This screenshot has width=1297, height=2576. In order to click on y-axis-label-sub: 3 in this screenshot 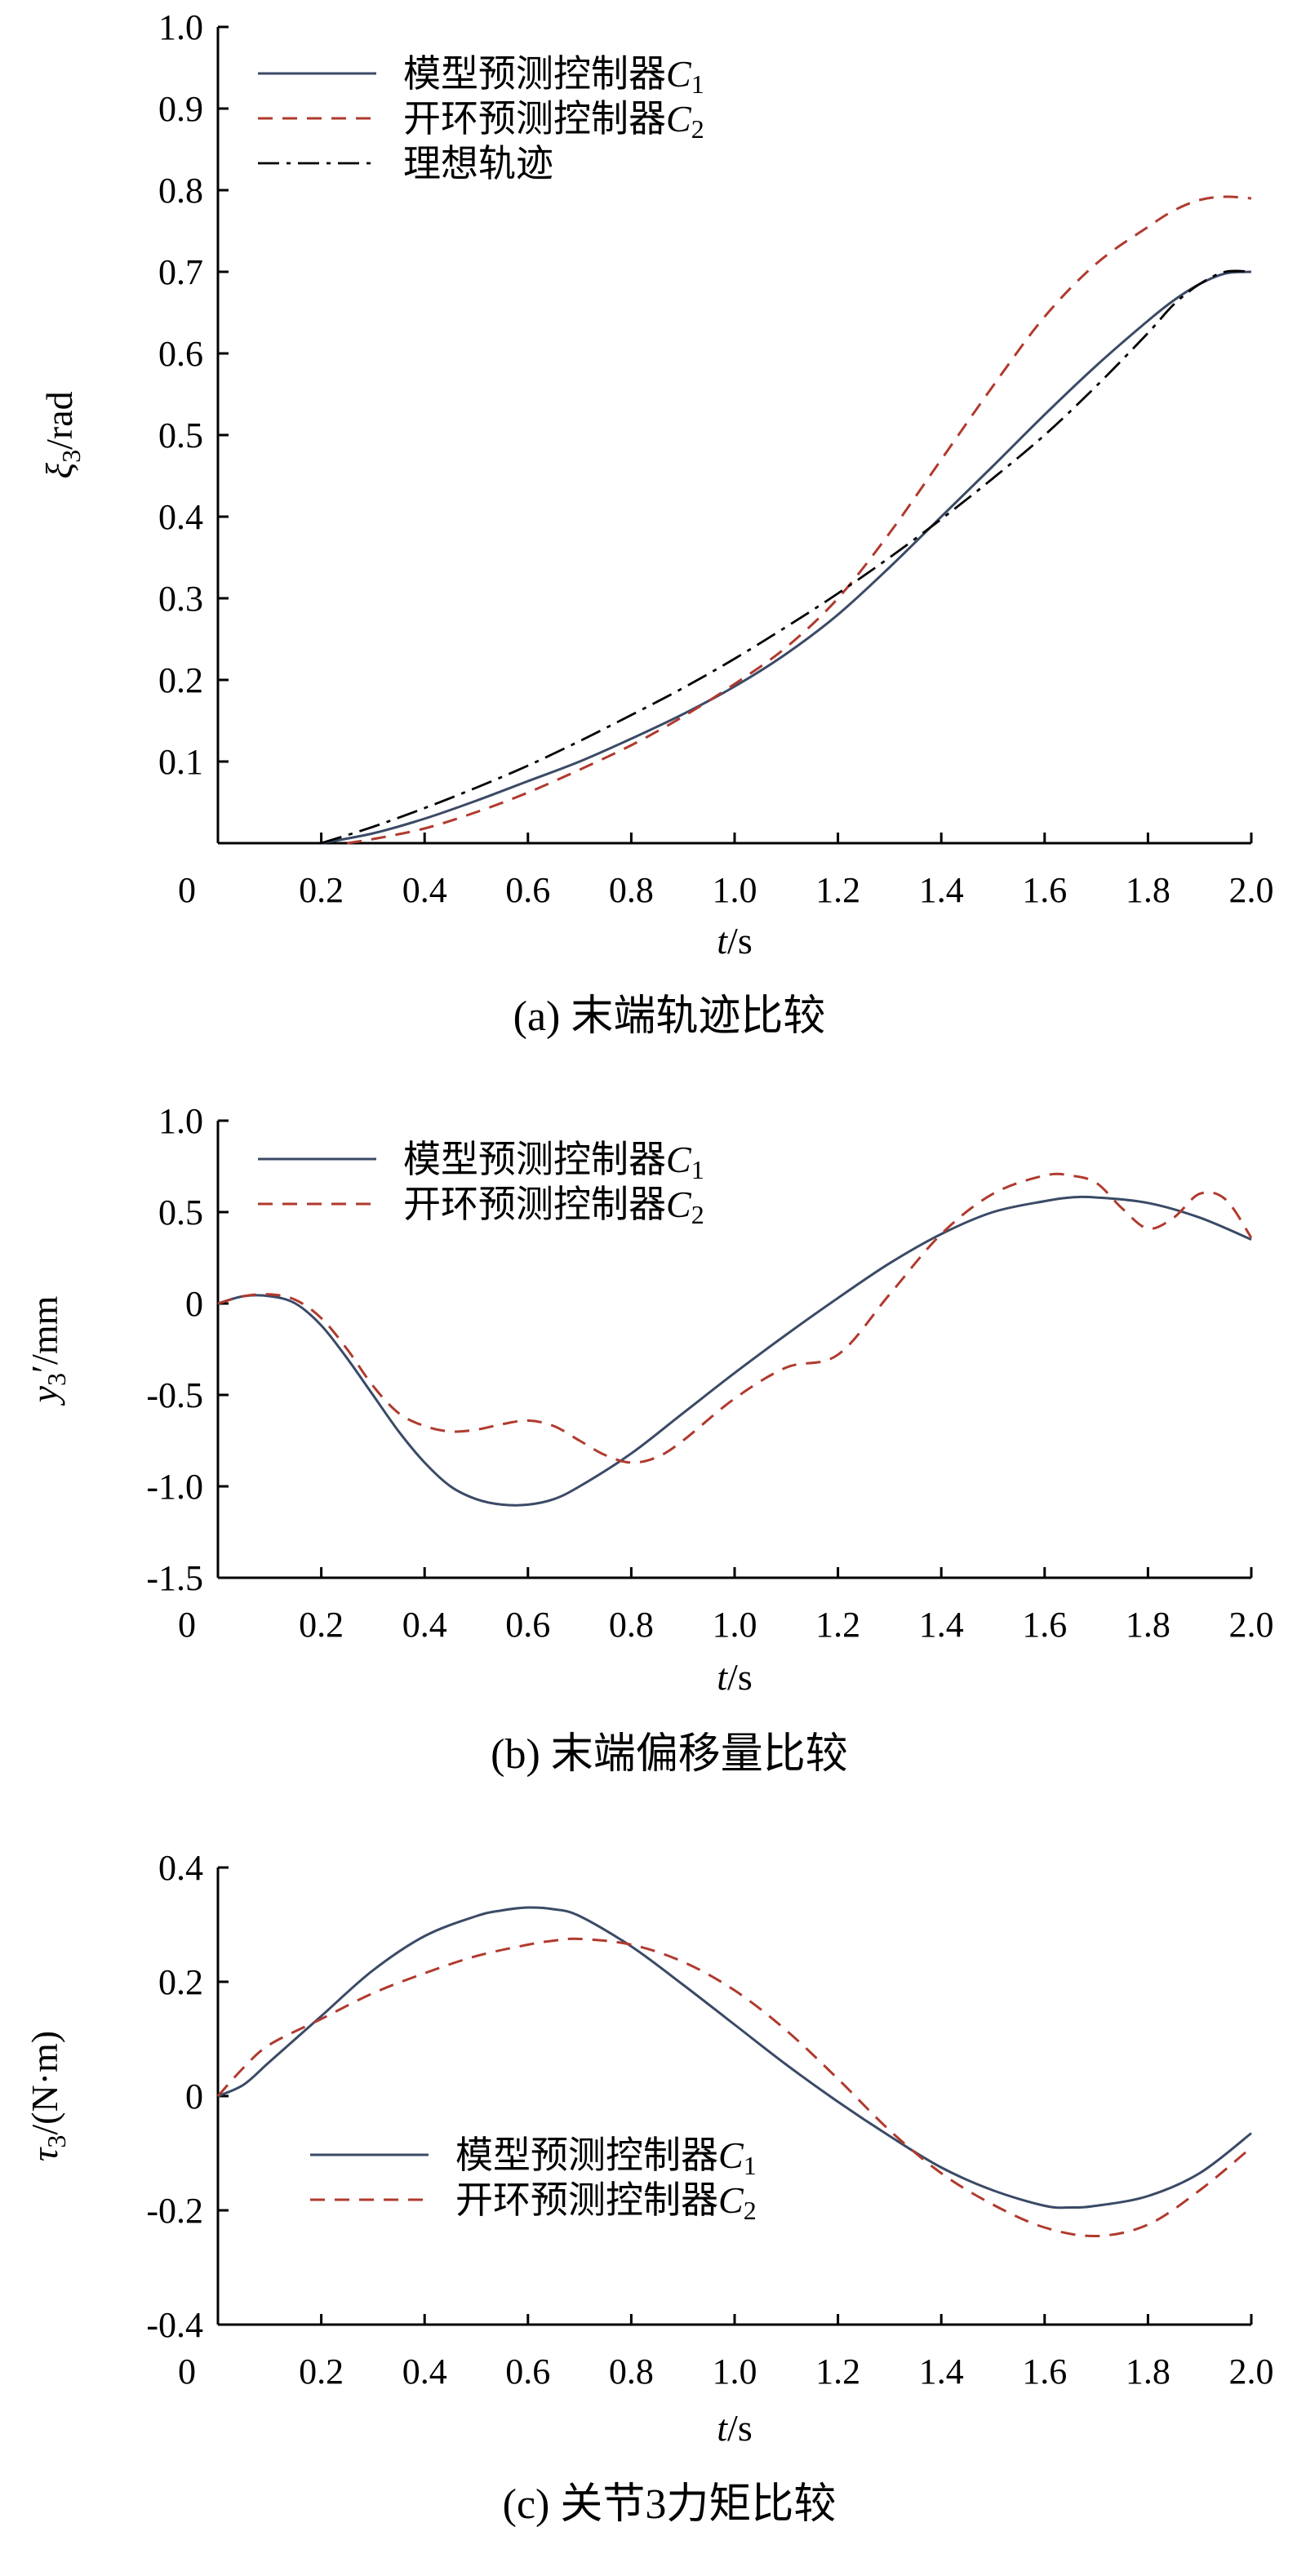, I will do `click(57, 2141)`.